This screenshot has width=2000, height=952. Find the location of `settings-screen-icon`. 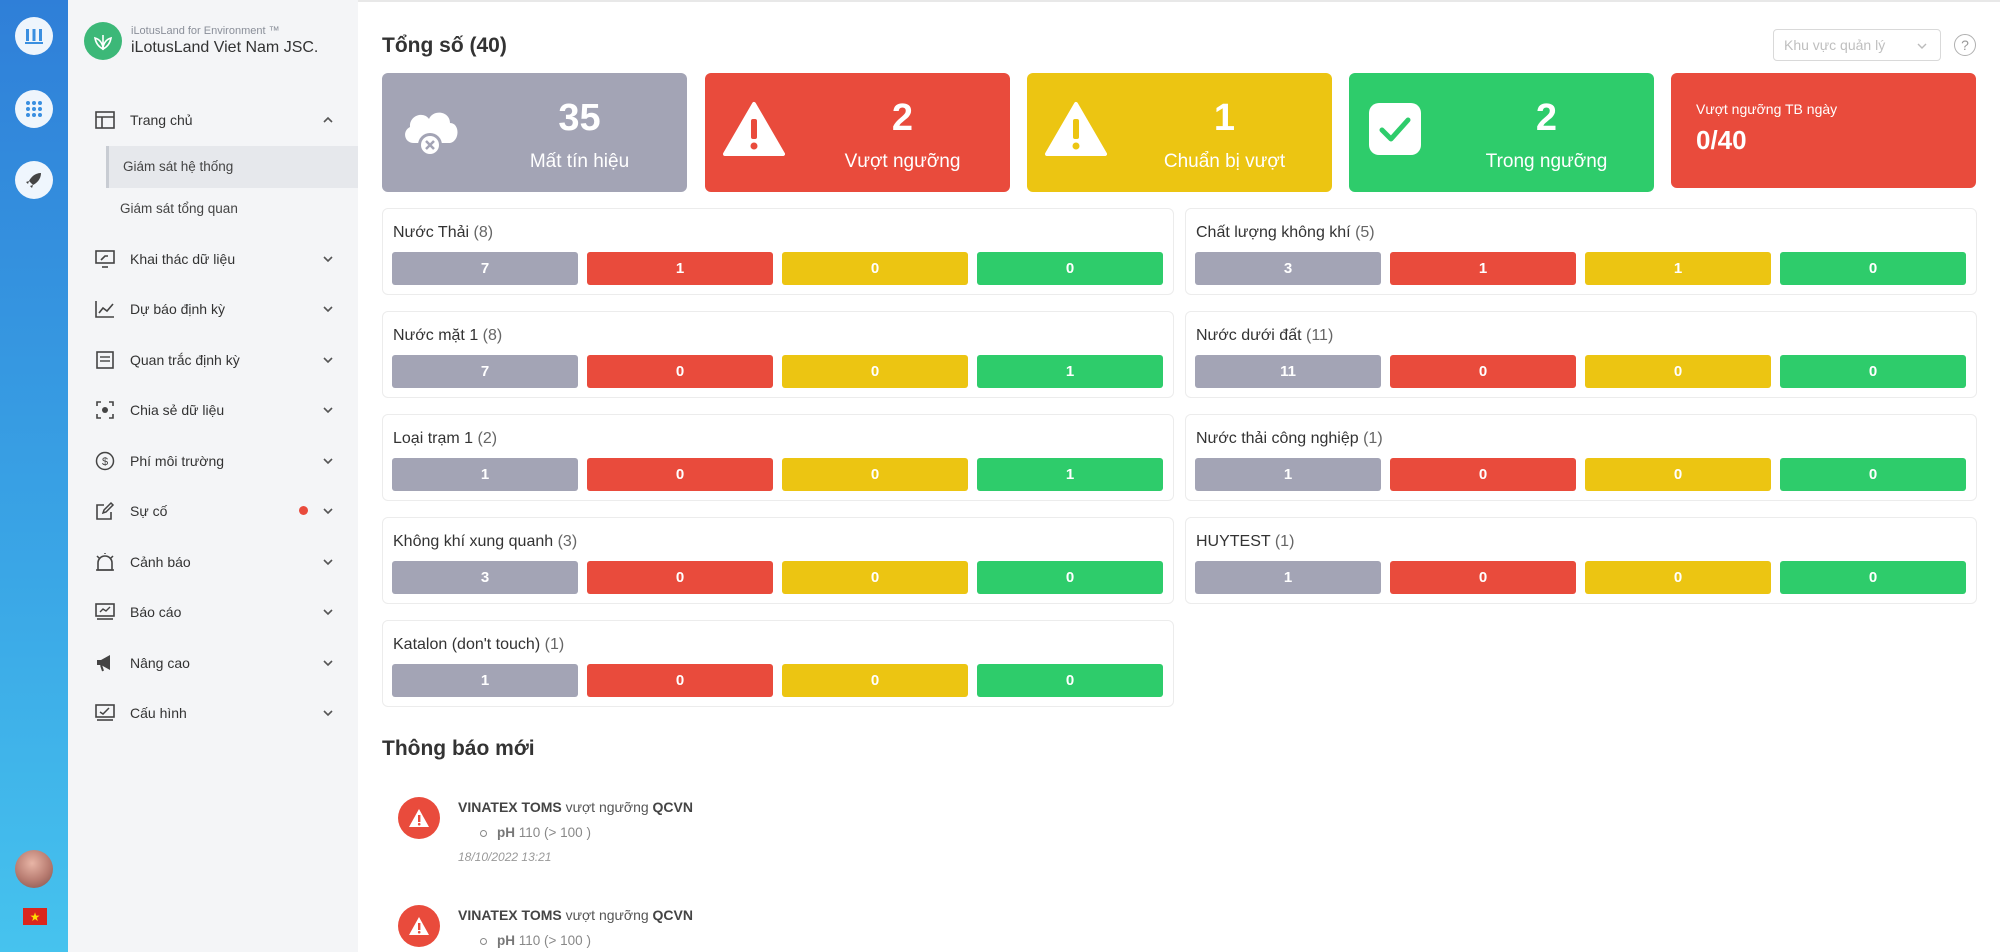

settings-screen-icon is located at coordinates (105, 713).